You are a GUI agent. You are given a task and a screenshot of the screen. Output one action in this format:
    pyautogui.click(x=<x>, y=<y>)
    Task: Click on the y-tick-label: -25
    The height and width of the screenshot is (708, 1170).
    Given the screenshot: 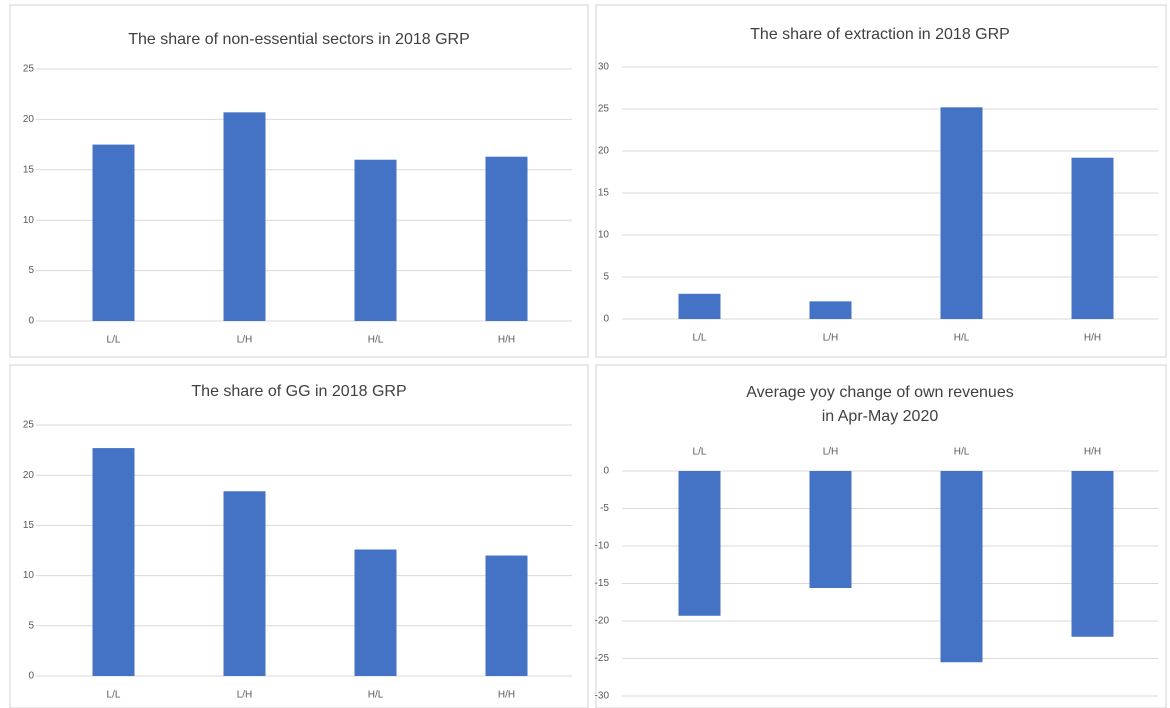 What is the action you would take?
    pyautogui.click(x=602, y=658)
    